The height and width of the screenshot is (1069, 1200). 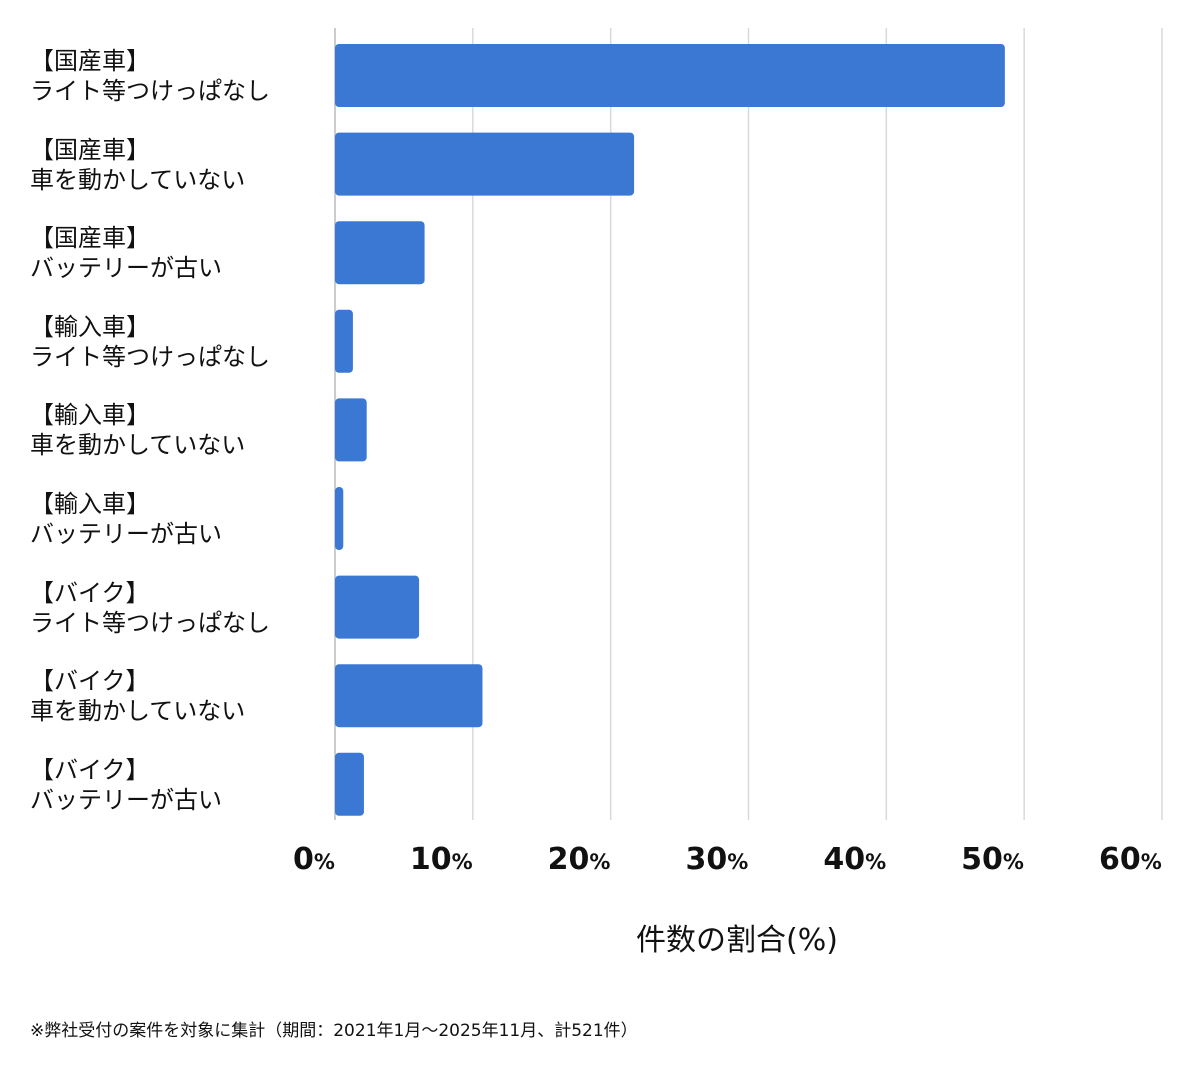 I want to click on category-label: 【輸入車】 ライト等つけっぱなし, so click(x=150, y=342).